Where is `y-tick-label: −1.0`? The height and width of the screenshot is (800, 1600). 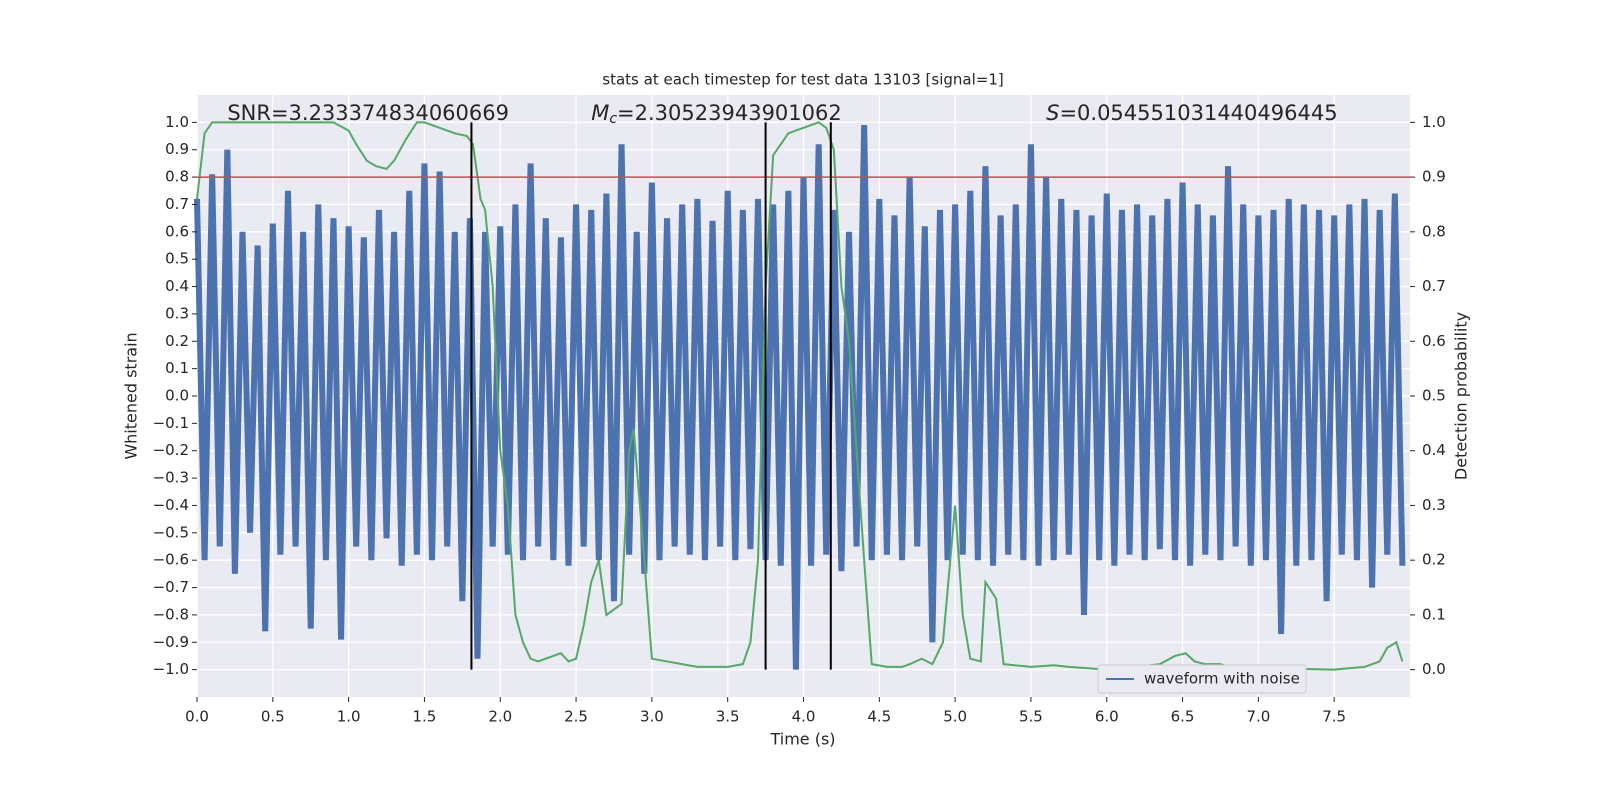
y-tick-label: −1.0 is located at coordinates (171, 669).